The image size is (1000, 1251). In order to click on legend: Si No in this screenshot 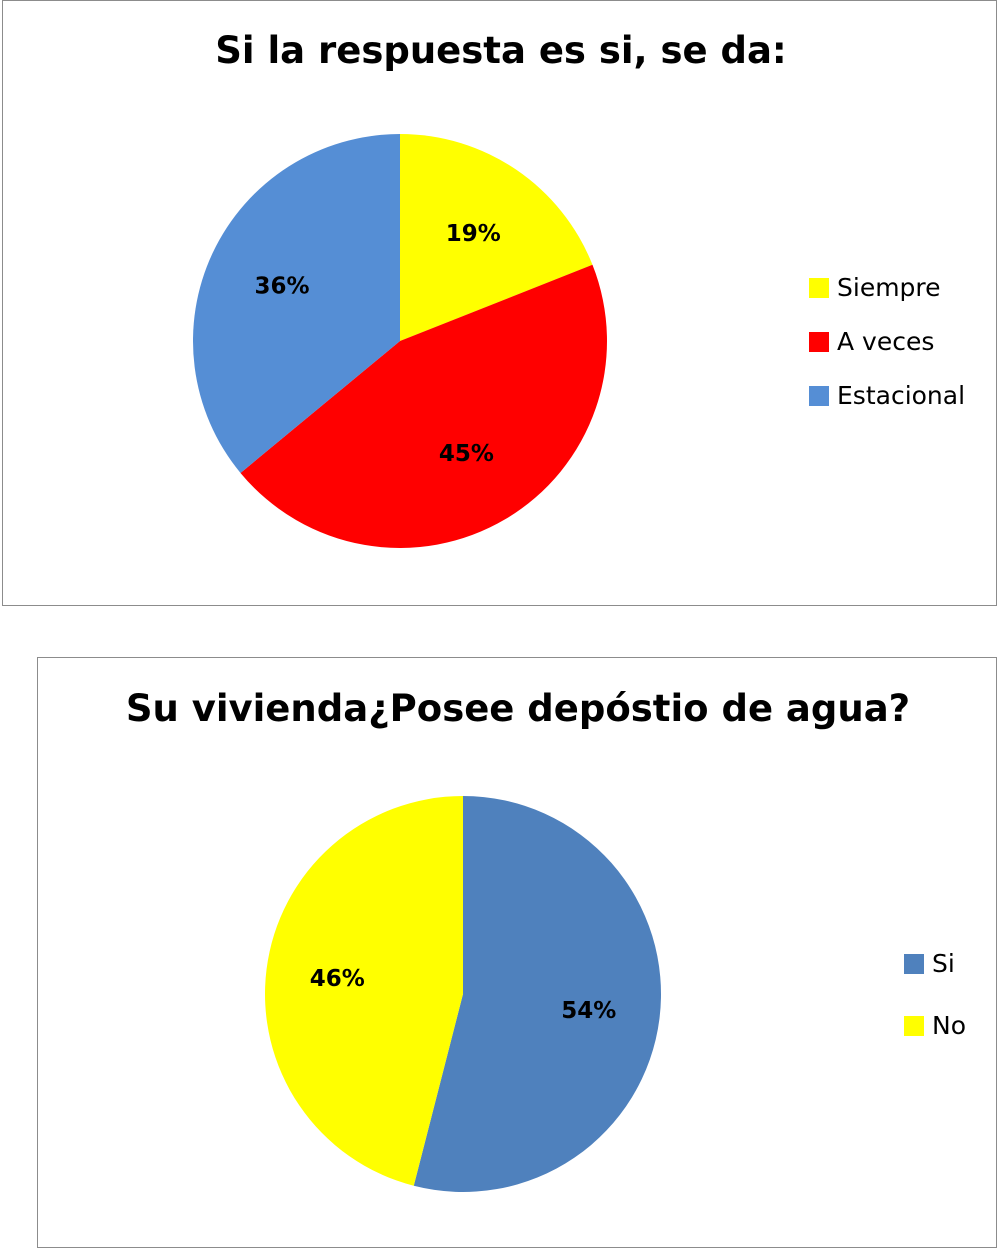, I will do `click(935, 994)`.